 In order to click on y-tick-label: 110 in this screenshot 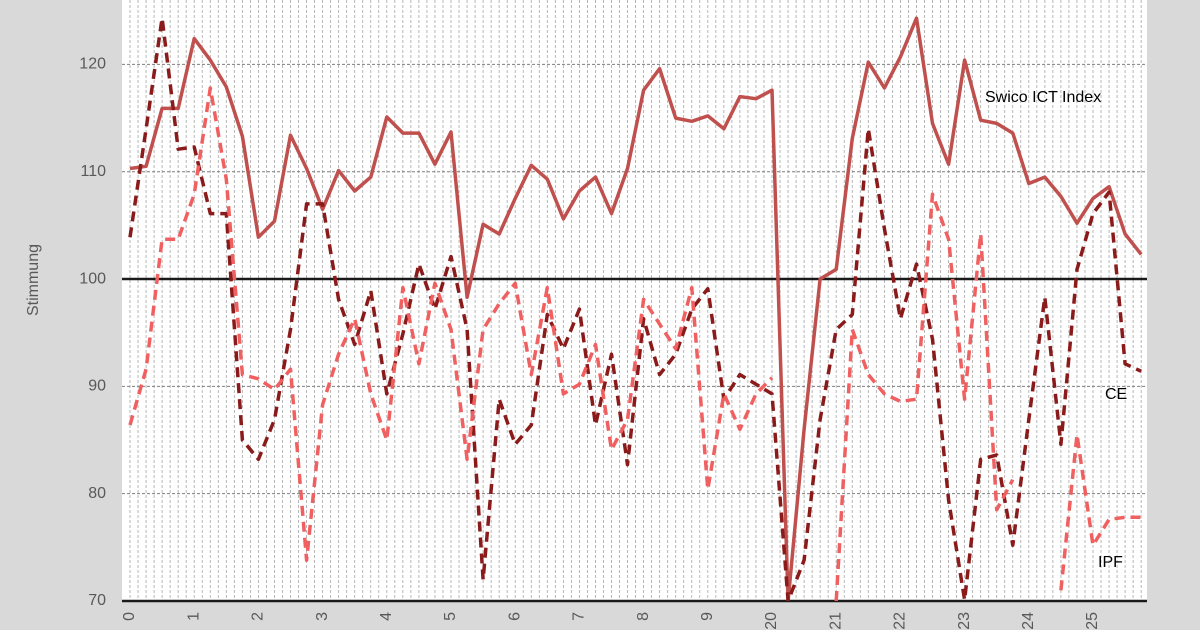, I will do `click(93, 171)`.